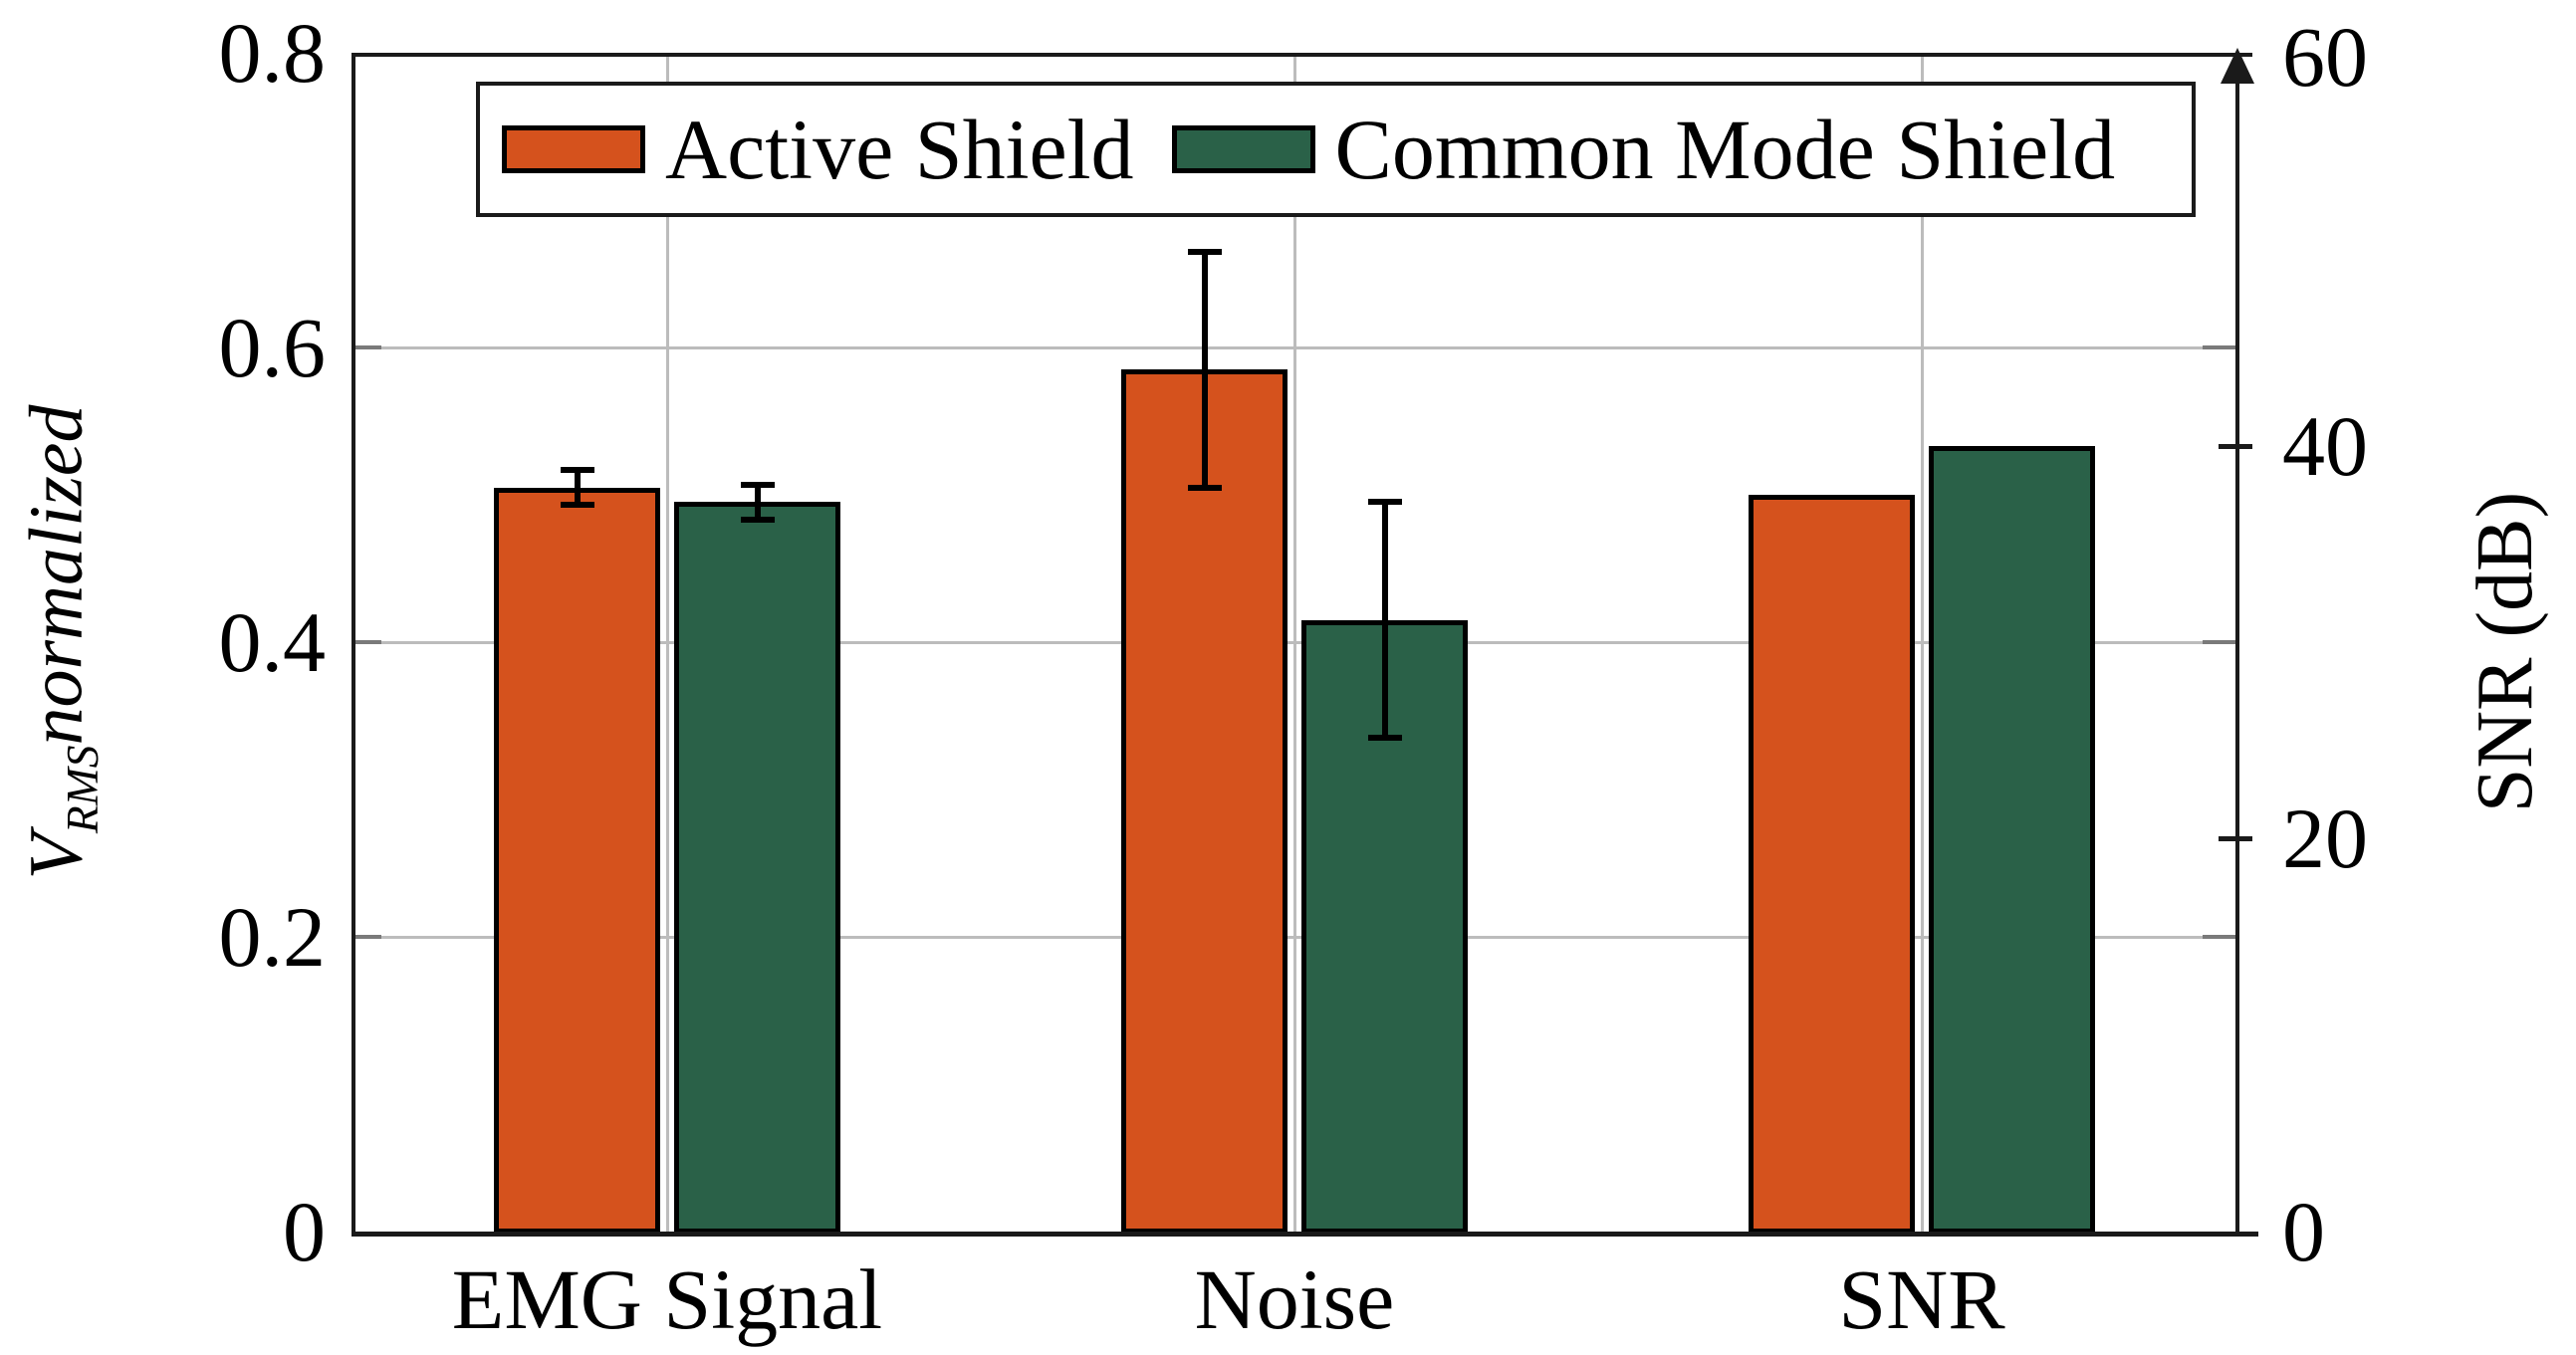 This screenshot has height=1355, width=2576. I want to click on error-bar-common-mode-shield-noise-bottom-cap, so click(1384, 738).